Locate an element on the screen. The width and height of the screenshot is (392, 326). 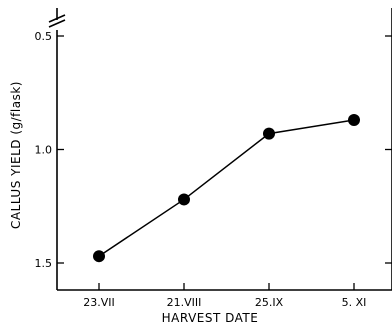
x-tick-label: 5. XI is located at coordinates (354, 302).